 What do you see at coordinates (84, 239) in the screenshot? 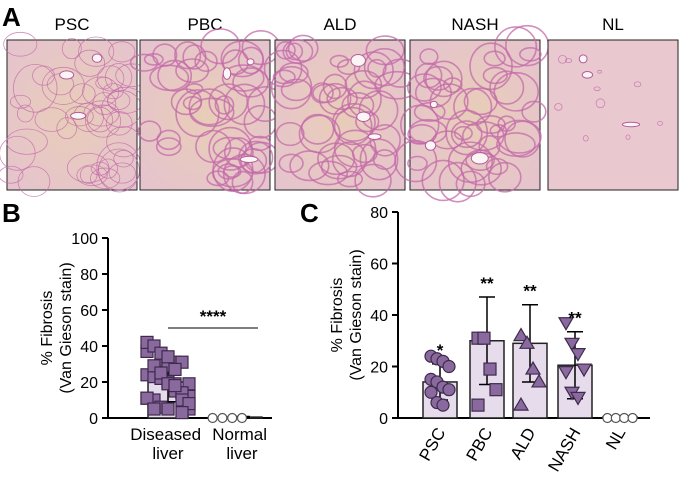
I see `y-tick-label: 100` at bounding box center [84, 239].